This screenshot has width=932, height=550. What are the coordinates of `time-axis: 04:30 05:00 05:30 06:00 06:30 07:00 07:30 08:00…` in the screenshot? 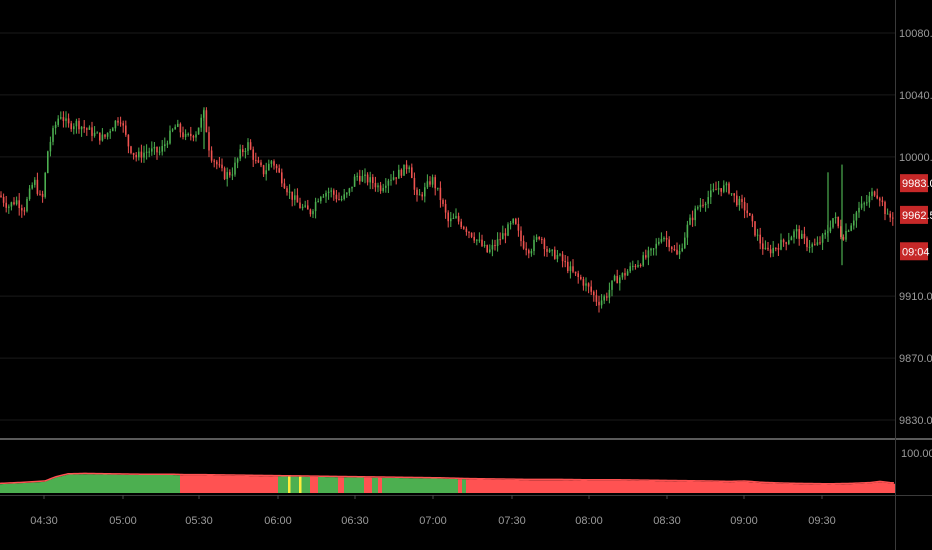 It's located at (433, 511).